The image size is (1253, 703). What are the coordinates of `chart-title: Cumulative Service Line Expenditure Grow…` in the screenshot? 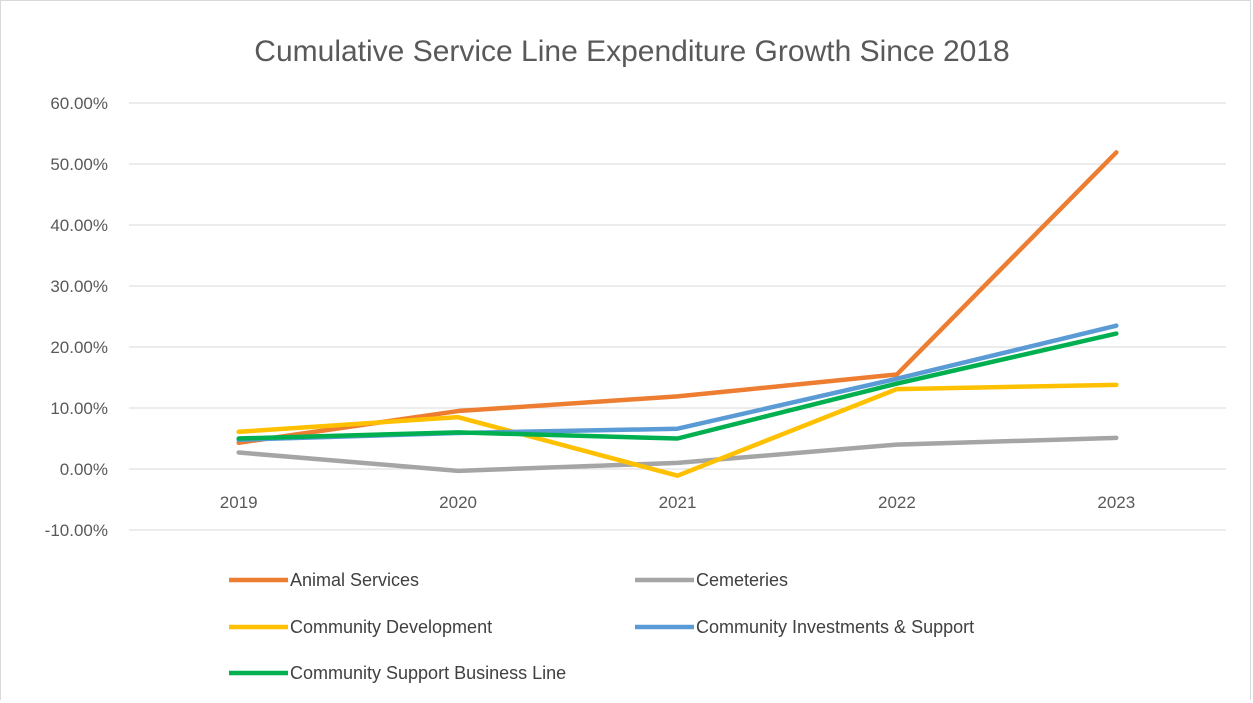 It's located at (631, 51).